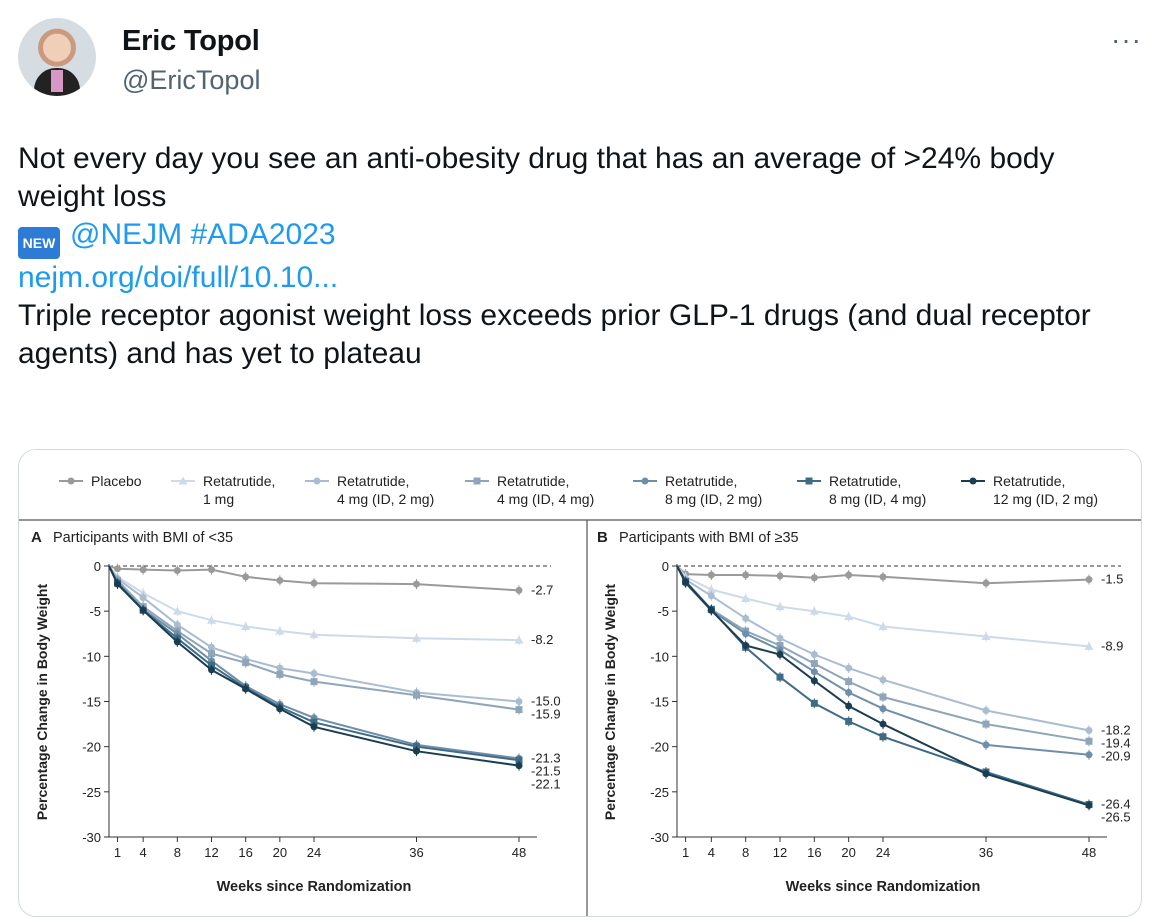 Image resolution: width=1160 pixels, height=922 pixels. Describe the element at coordinates (416, 852) in the screenshot. I see `panel-0-xtick-label-7: 36` at that location.